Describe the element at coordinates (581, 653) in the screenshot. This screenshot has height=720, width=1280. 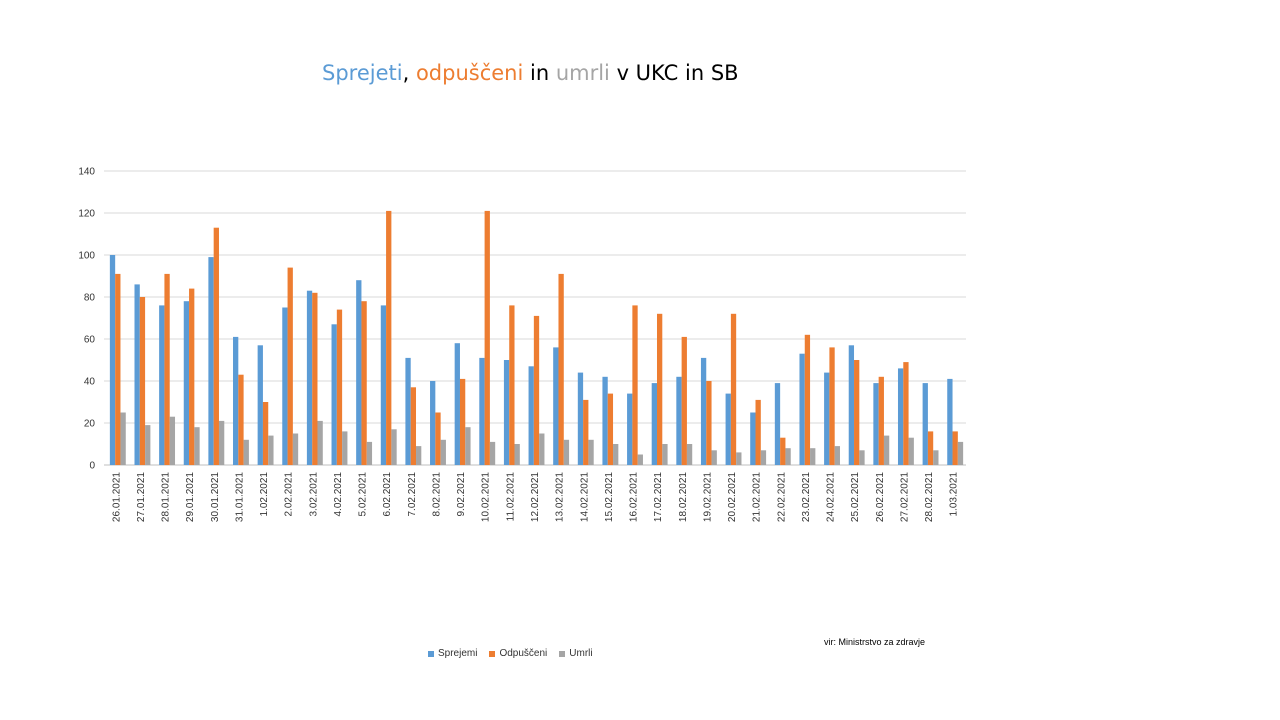
I see `legend-label-umrli: Umrli` at that location.